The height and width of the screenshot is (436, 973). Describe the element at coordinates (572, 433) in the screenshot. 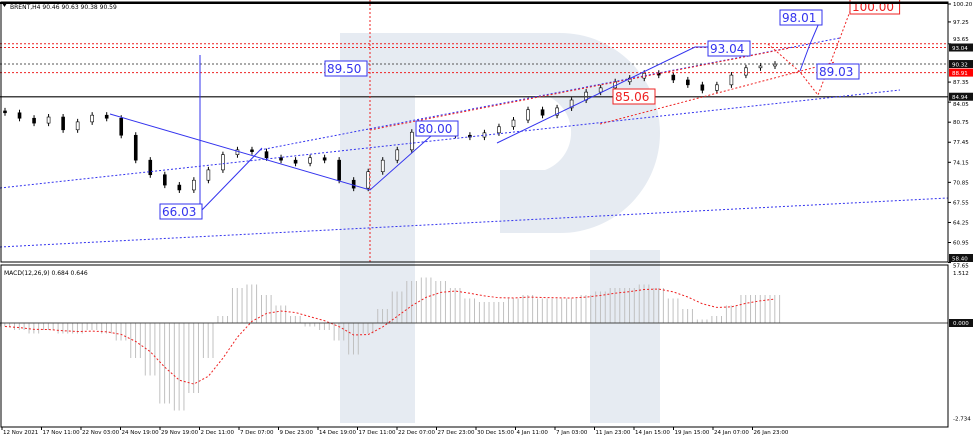

I see `x-tick-label: 7 Jan 03:00` at that location.